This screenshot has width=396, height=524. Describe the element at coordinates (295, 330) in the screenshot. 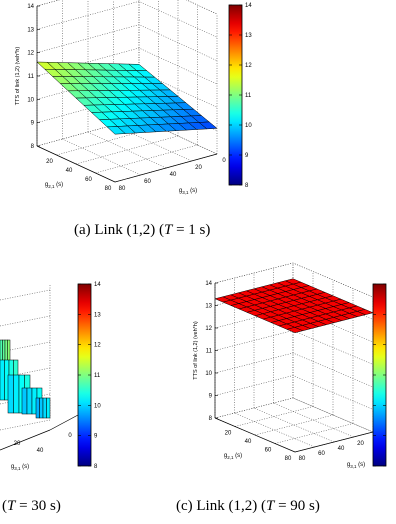

I see `panel-c-surface-cell` at that location.